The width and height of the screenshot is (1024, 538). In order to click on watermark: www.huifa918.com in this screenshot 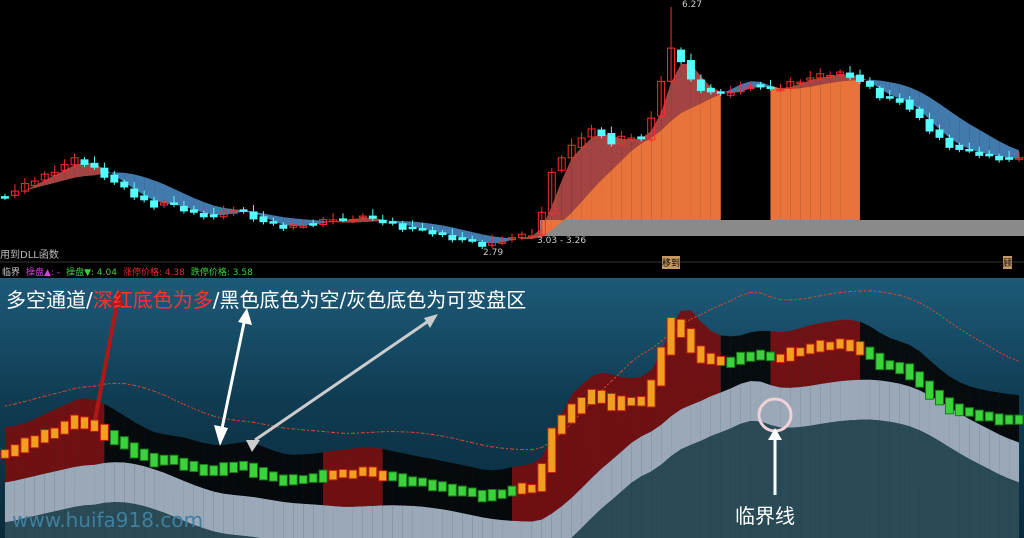, I will do `click(108, 520)`.